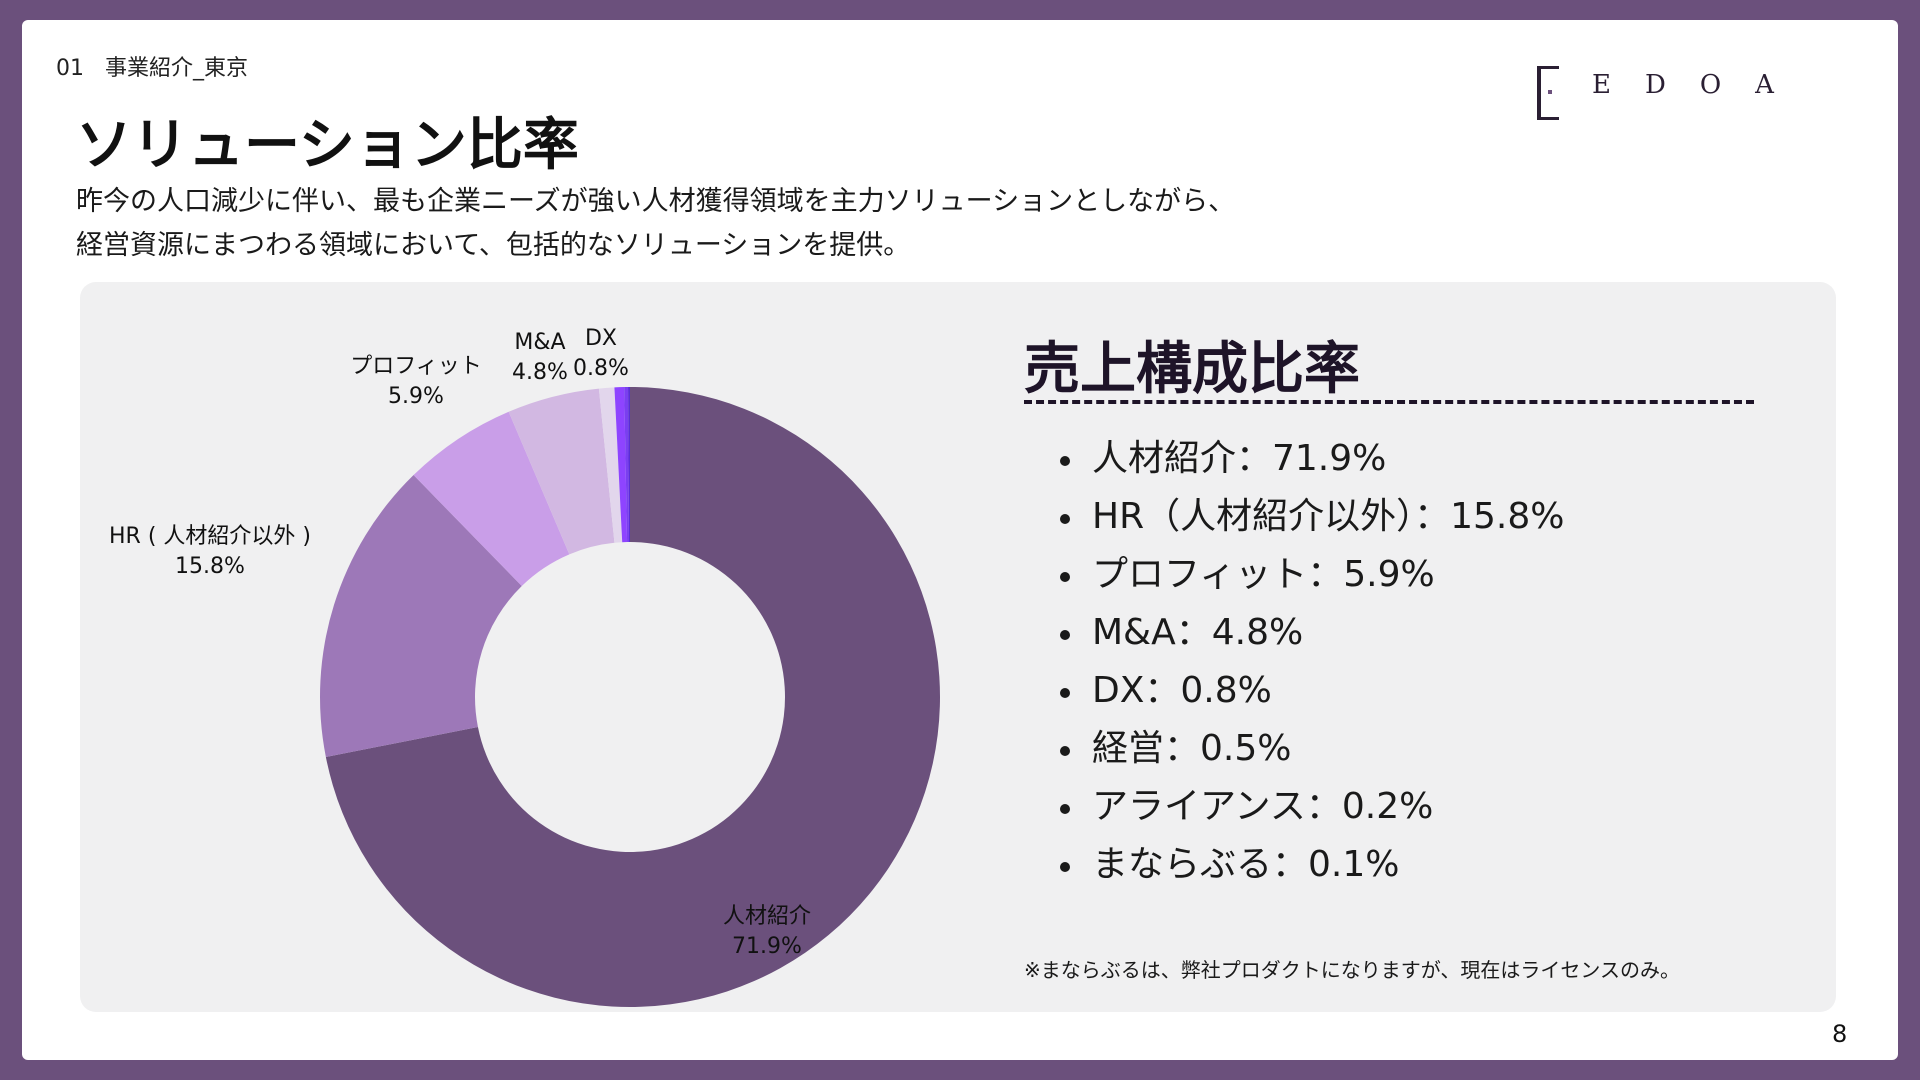 The height and width of the screenshot is (1080, 1920). What do you see at coordinates (1312, 865) in the screenshot?
I see `summary-item: まならぶる：0.1%` at bounding box center [1312, 865].